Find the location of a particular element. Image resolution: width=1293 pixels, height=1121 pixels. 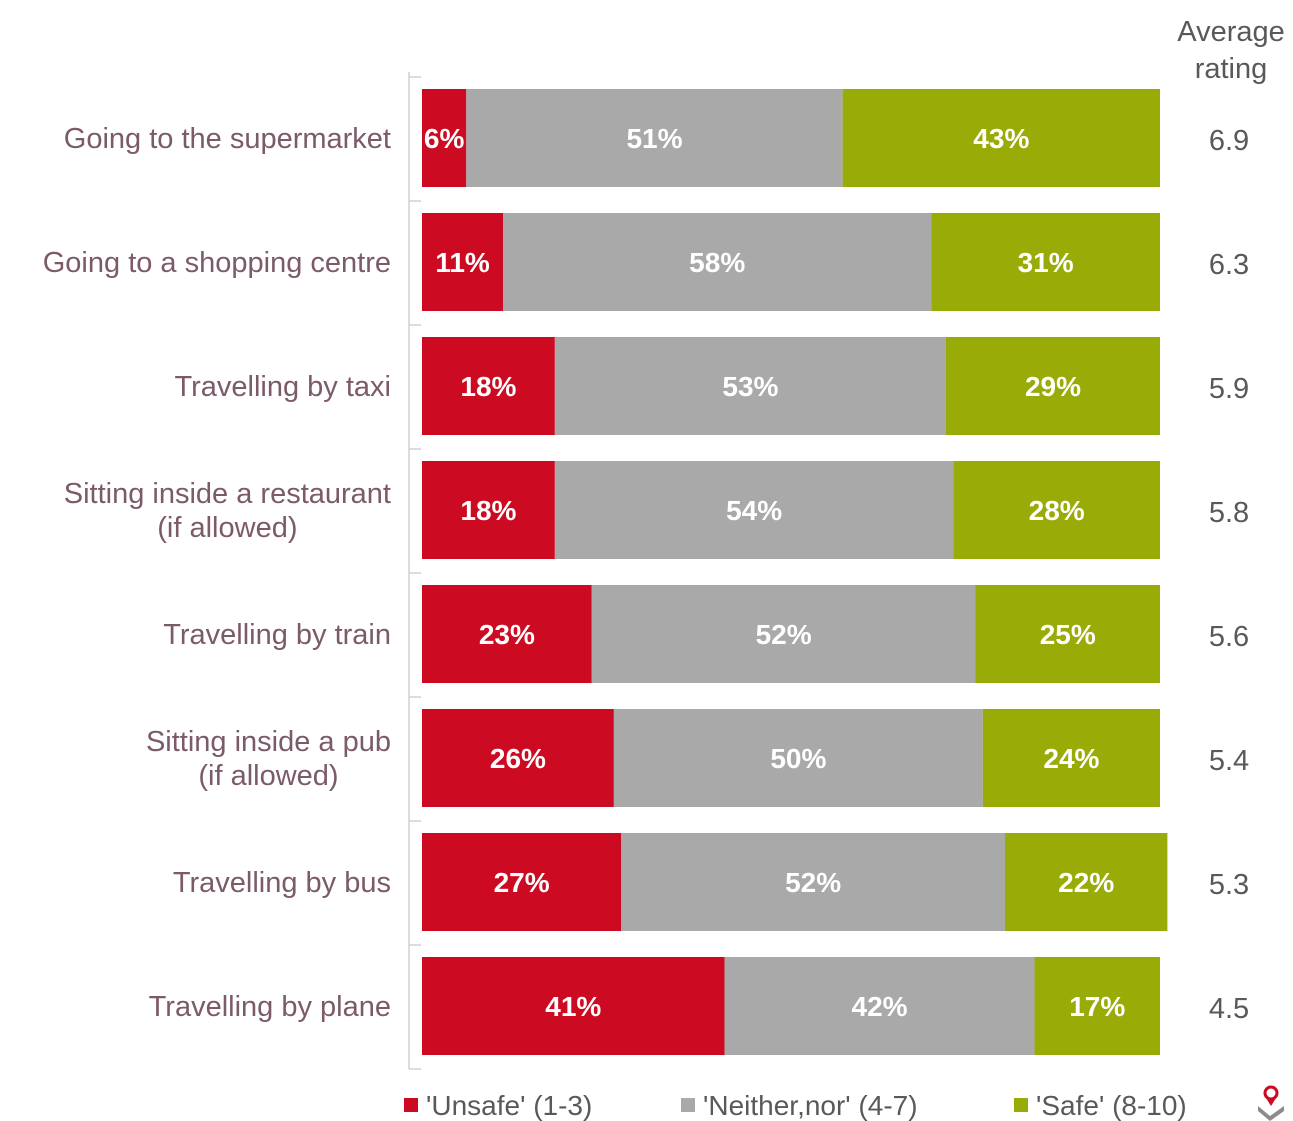

data-label: 58% is located at coordinates (717, 262).